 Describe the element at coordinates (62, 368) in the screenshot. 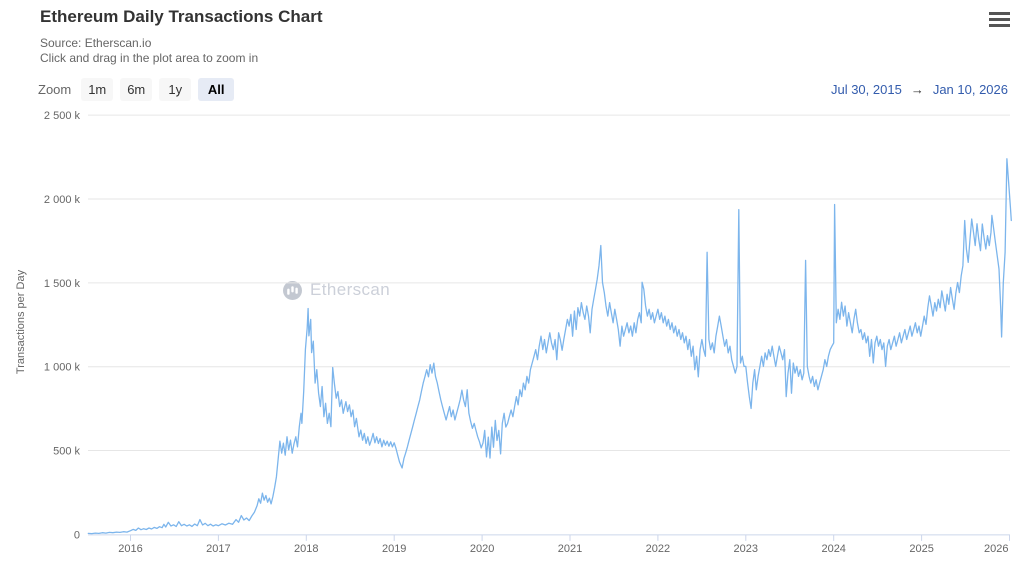

I see `y-axis-label: 1 000 k` at that location.